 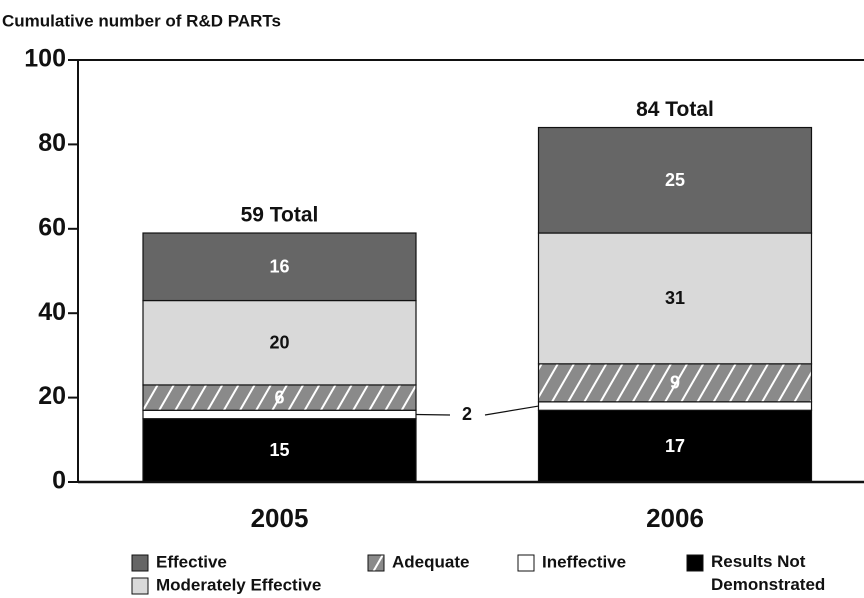 I want to click on value-label: 16, so click(x=279, y=267).